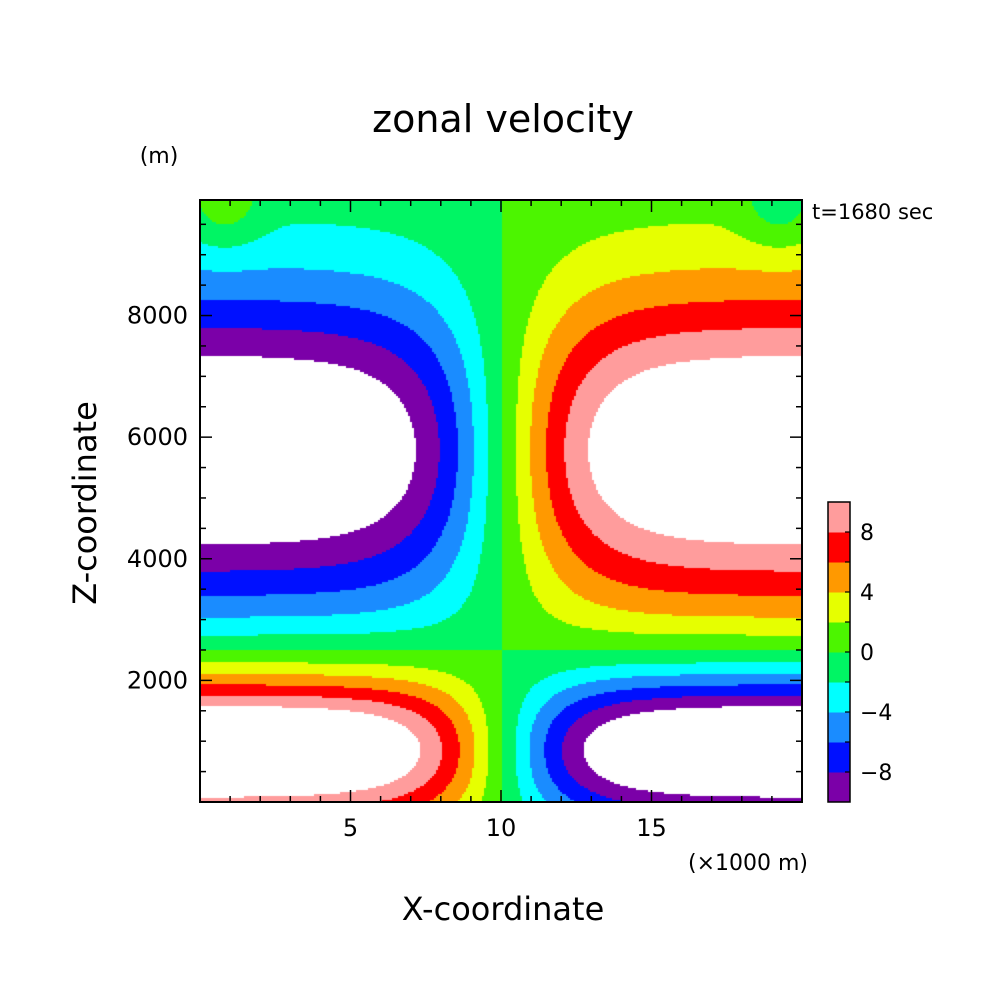  What do you see at coordinates (157, 316) in the screenshot?
I see `y-tick-label: 8000` at bounding box center [157, 316].